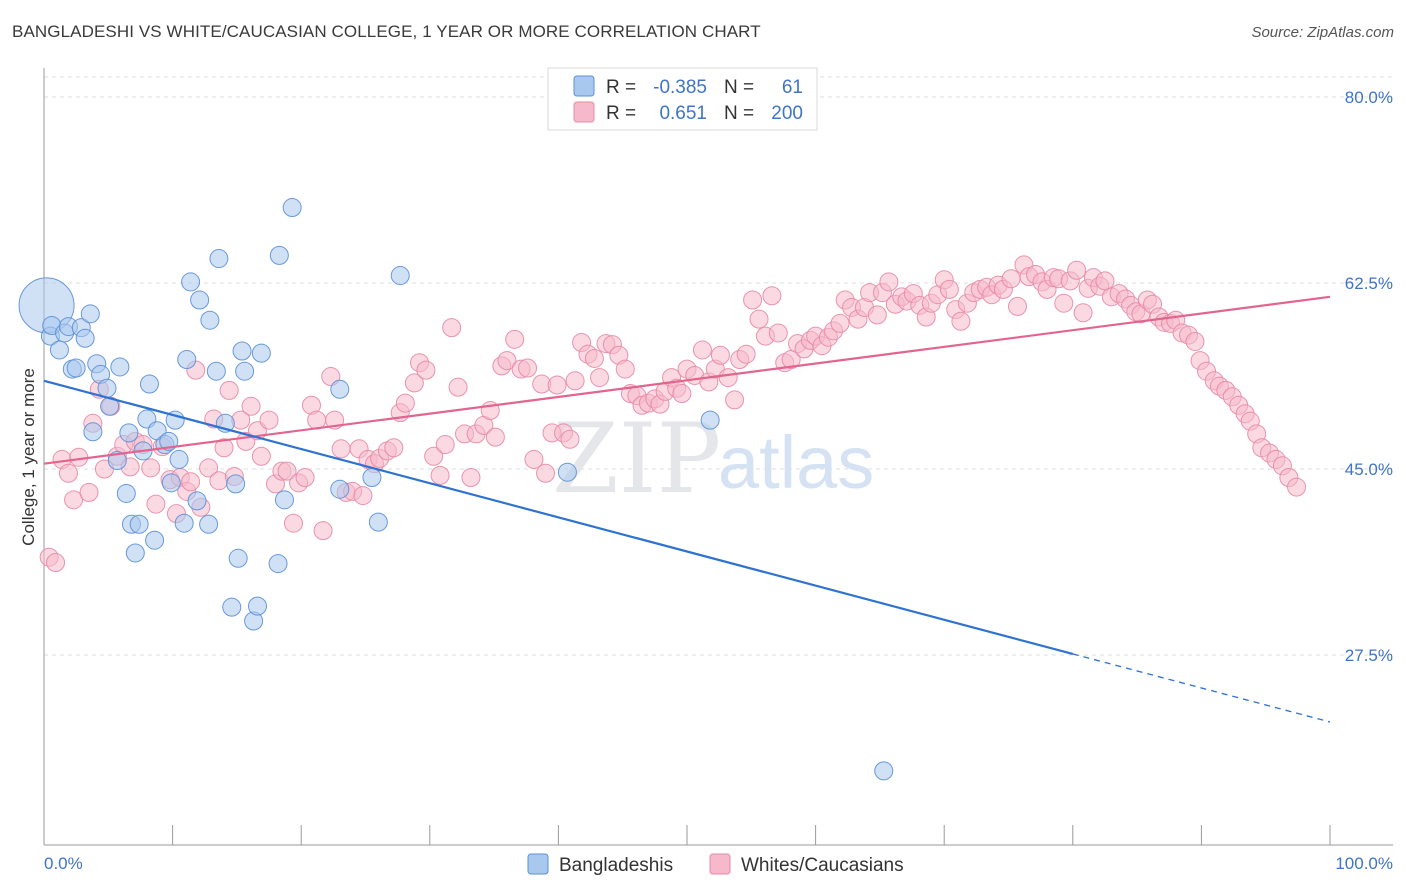 The image size is (1406, 892). Describe the element at coordinates (751, 835) in the screenshot. I see `x-tick-marks` at that location.